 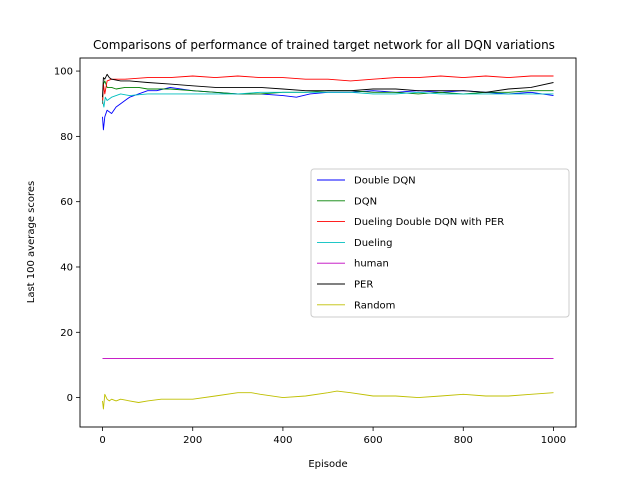 I want to click on legend-box, so click(x=440, y=243).